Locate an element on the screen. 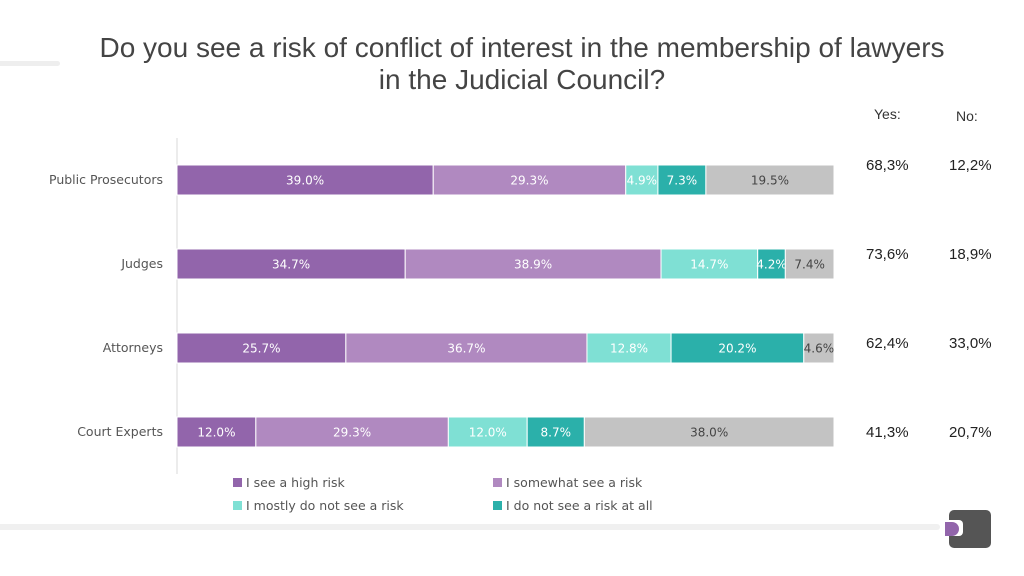 The image size is (1024, 576). data-label-public-prosecutors-remainder: 19.5% is located at coordinates (770, 181).